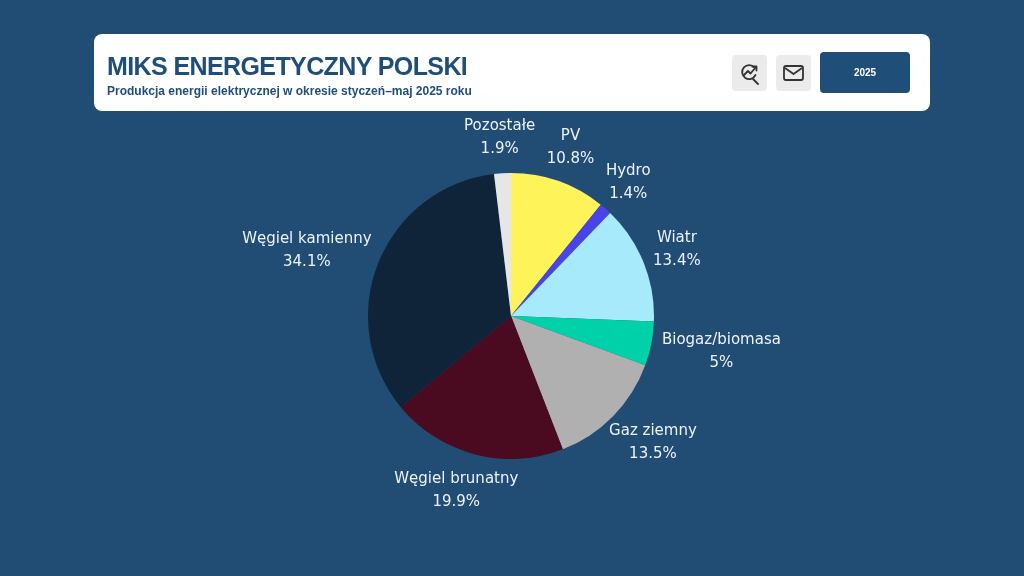  I want to click on slice-label: Gaz ziemny, so click(653, 430).